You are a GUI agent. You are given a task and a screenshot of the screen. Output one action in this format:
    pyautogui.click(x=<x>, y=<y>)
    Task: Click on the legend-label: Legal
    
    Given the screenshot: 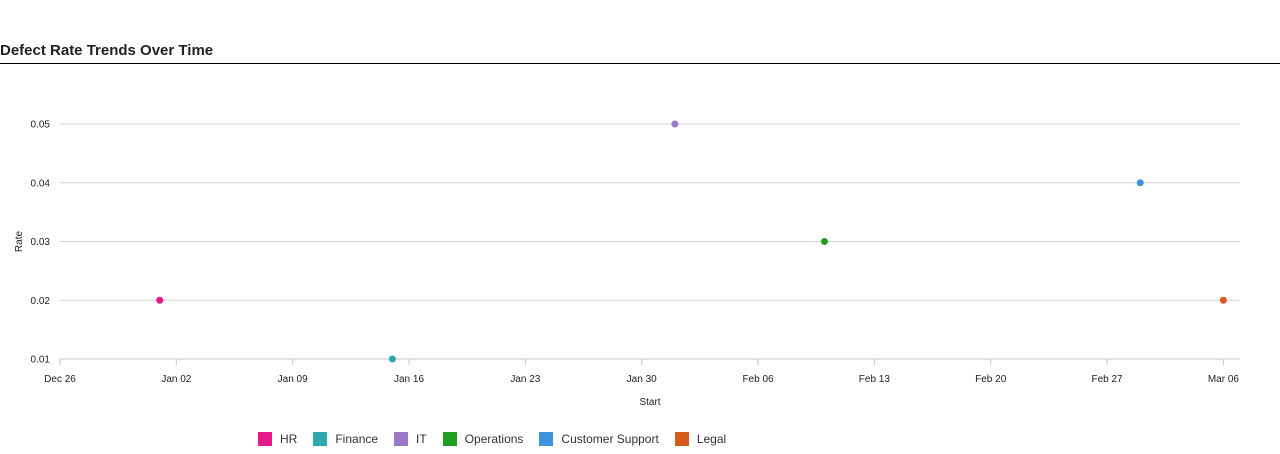 What is the action you would take?
    pyautogui.click(x=711, y=439)
    